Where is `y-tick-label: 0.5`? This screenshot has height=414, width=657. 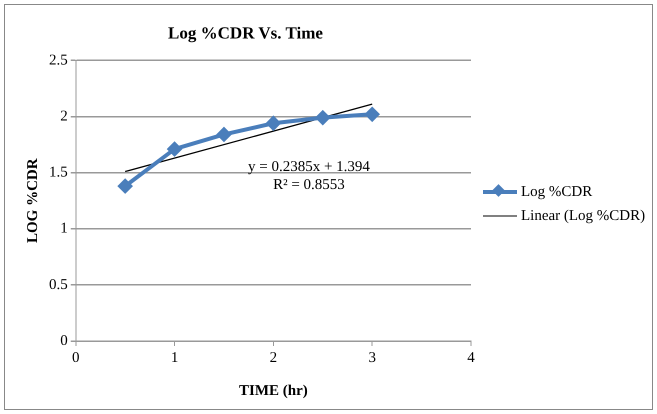 y-tick-label: 0.5 is located at coordinates (58, 284).